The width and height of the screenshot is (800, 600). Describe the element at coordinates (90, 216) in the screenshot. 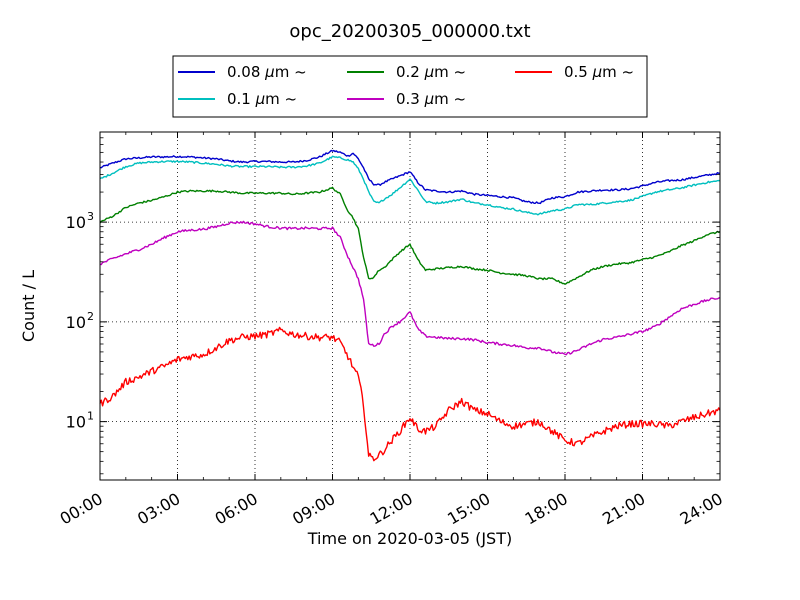

I see `y-tick-exponent: 3` at that location.